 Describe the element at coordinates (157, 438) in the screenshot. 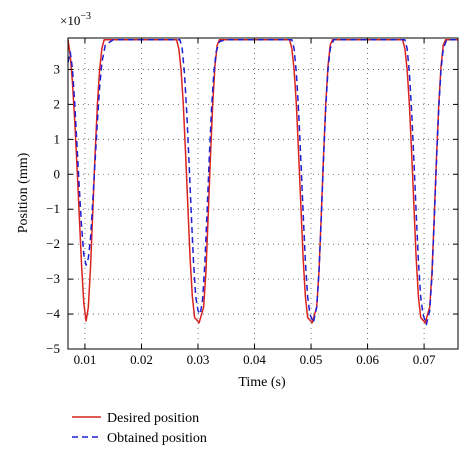

I see `legend-label-obtained: Obtained position` at that location.